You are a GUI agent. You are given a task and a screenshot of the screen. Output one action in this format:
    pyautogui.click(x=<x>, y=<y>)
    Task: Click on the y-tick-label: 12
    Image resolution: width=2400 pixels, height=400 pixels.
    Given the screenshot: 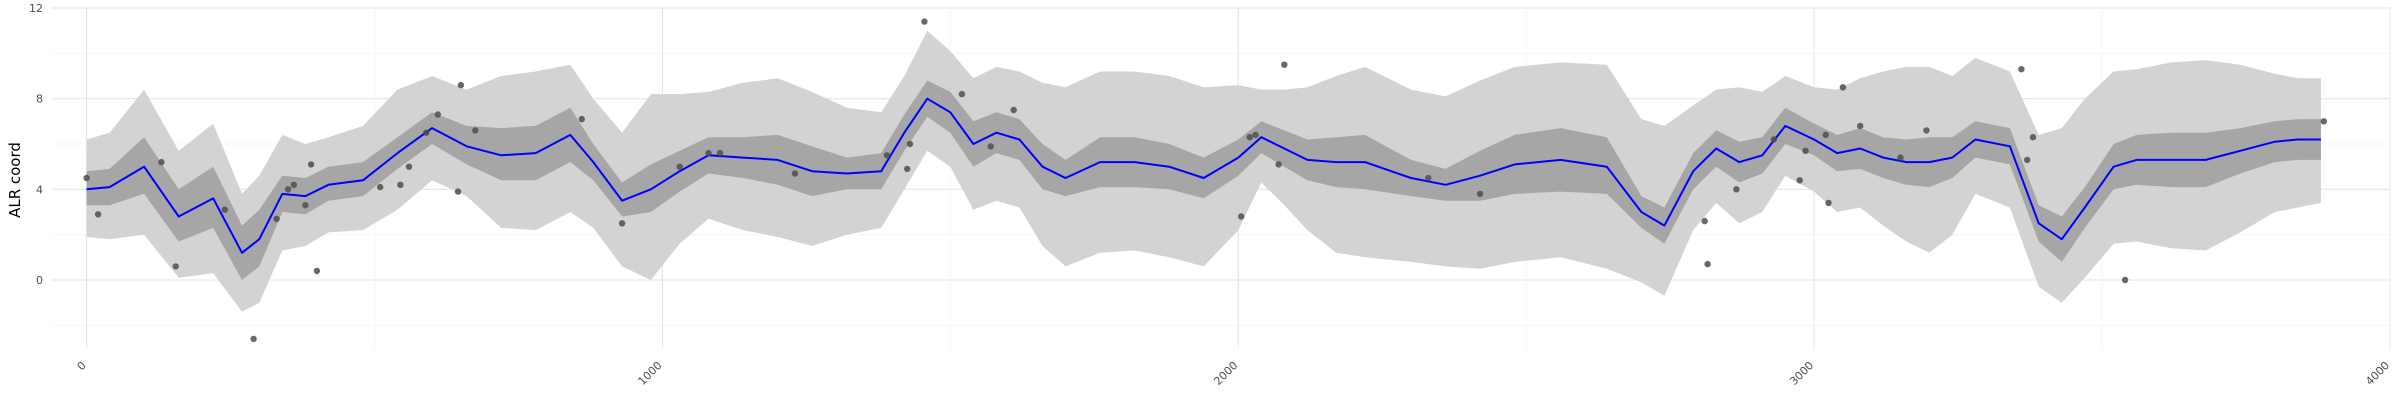 What is the action you would take?
    pyautogui.click(x=36, y=8)
    